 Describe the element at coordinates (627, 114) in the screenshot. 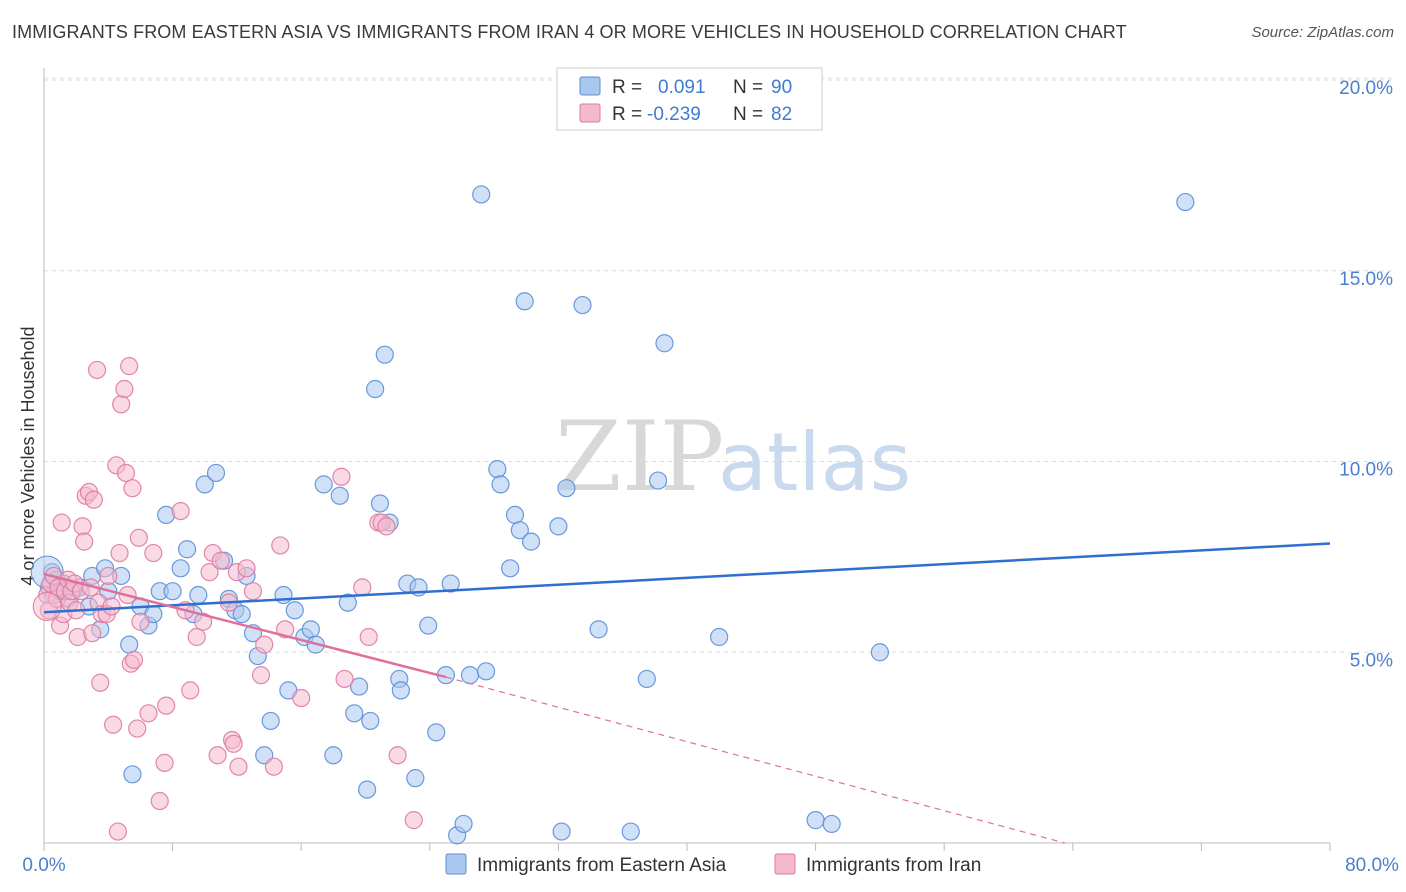

I see `legend-r-label-1: R =` at that location.